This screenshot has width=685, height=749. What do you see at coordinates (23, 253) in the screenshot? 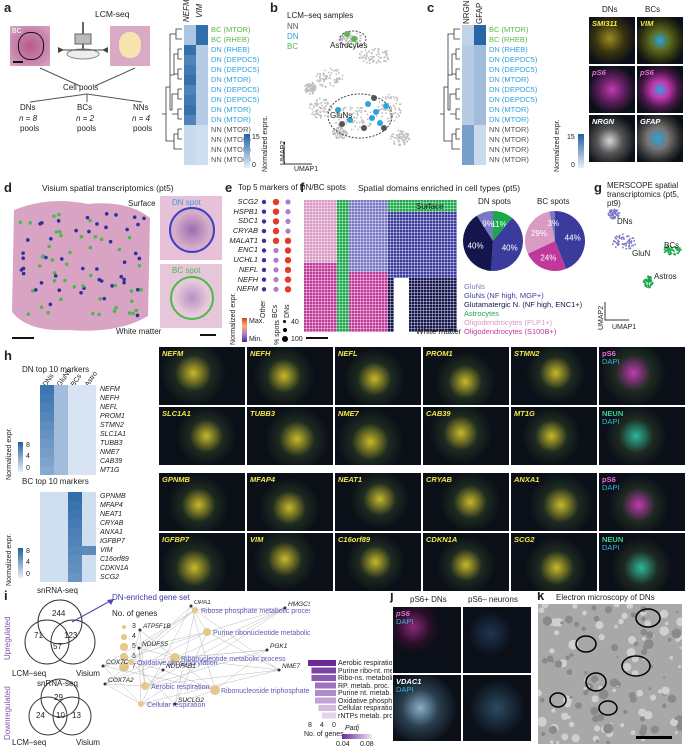
I see `dn-spot-dot` at bounding box center [23, 253].